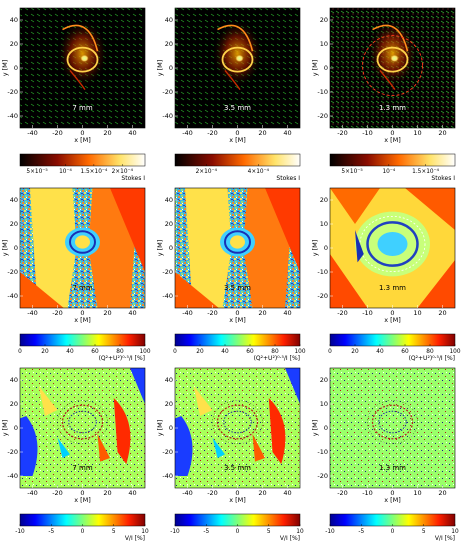  What do you see at coordinates (228, 255) in the screenshot?
I see `panel-linear-polarization-1: -40 -20 0 20 40 40 20 0 -20 -40 x [M] y [M] 3.5 mm` at bounding box center [228, 255].